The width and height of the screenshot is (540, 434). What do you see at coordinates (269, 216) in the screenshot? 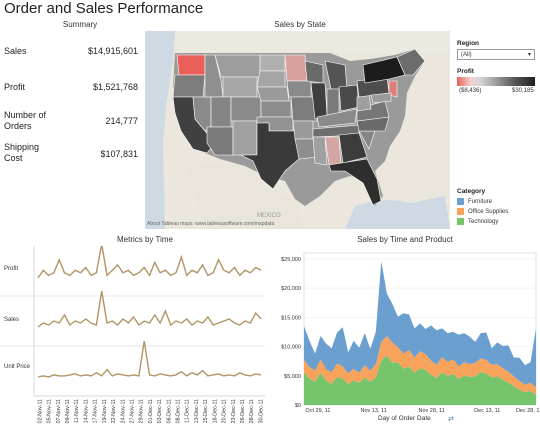
I see `map-label-mexico: MEXICO` at bounding box center [269, 216].